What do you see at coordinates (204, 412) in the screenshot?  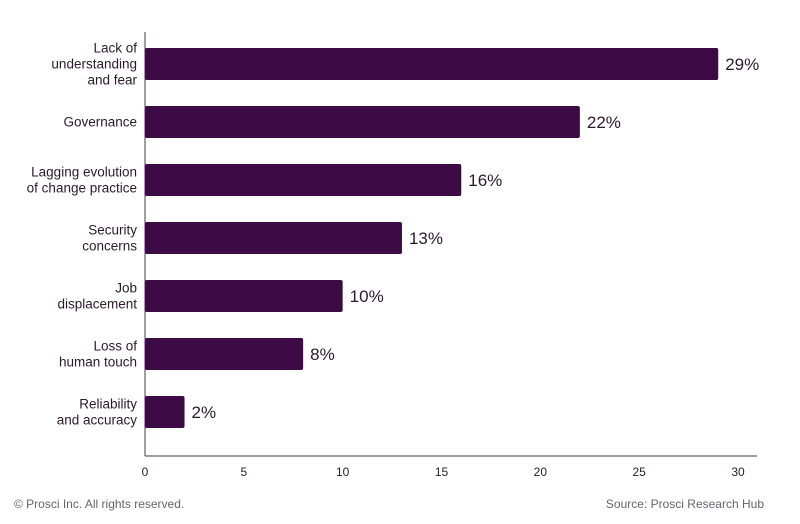 I see `data-label: 2%` at bounding box center [204, 412].